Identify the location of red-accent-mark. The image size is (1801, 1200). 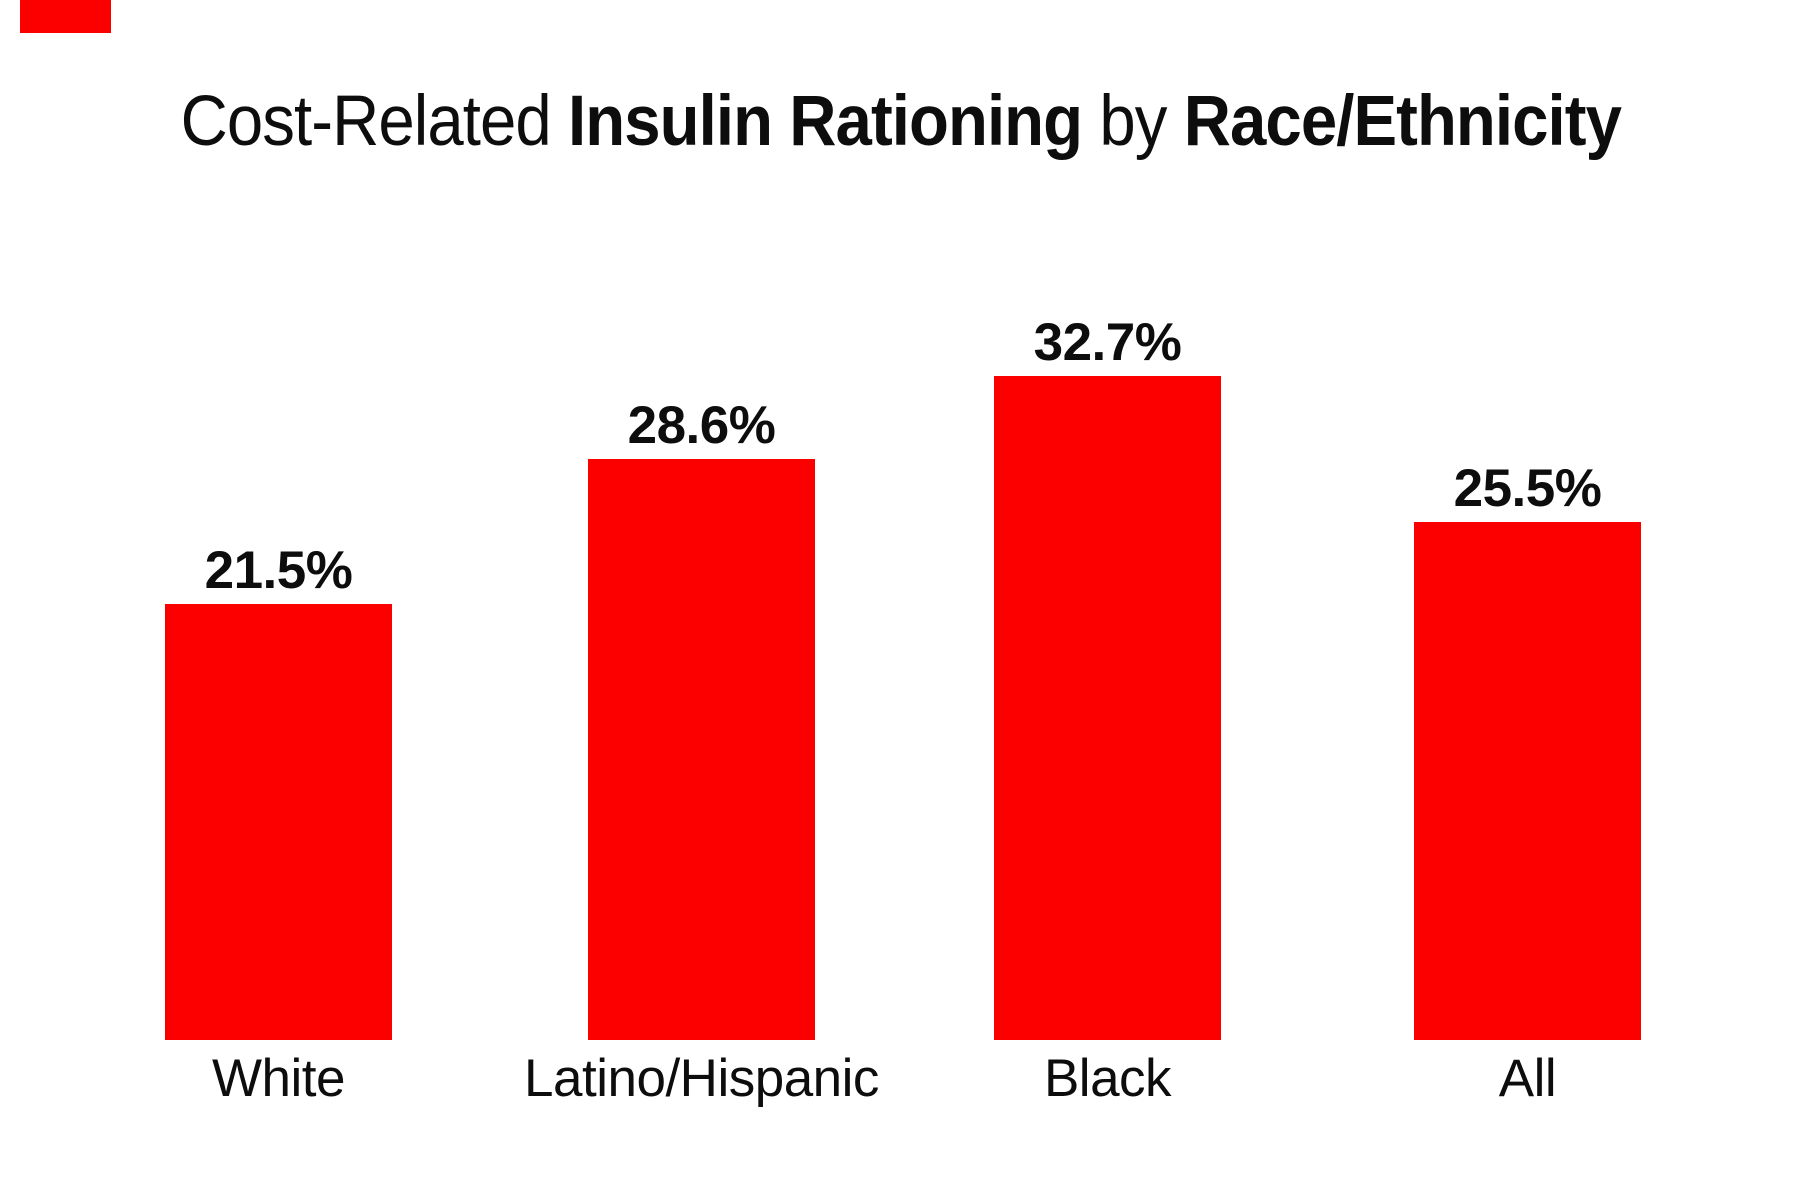
(65, 16).